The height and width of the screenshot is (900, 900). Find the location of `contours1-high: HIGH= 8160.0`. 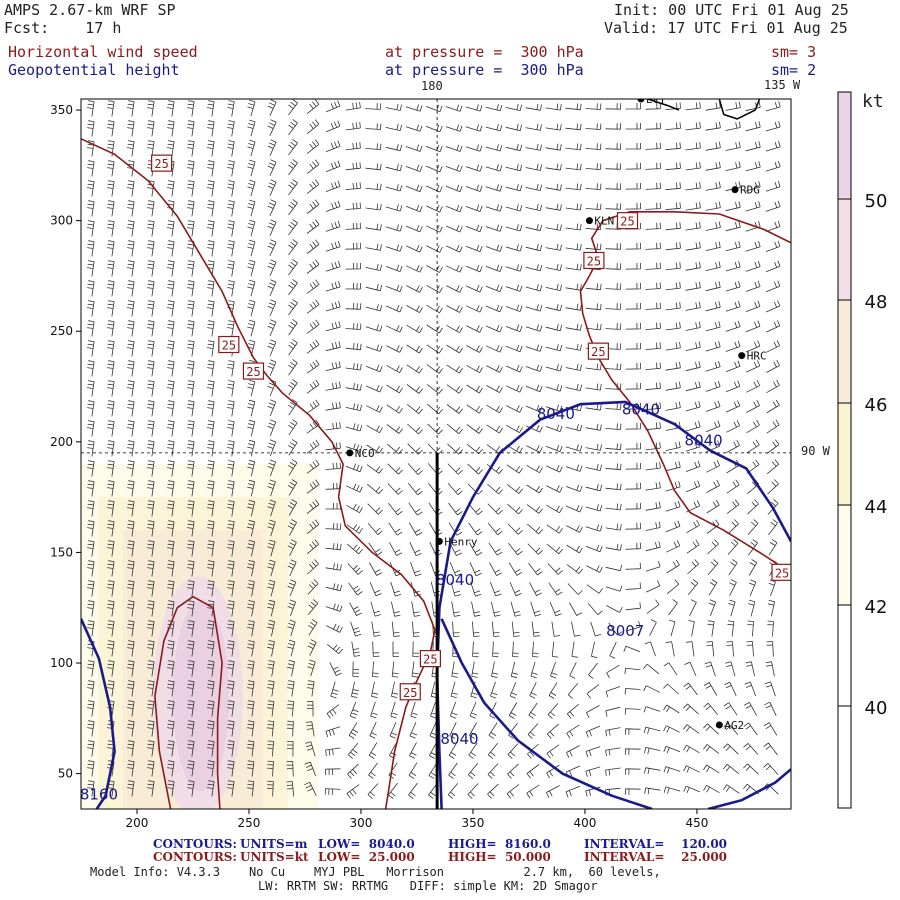

contours1-high: HIGH= 8160.0 is located at coordinates (499, 844).